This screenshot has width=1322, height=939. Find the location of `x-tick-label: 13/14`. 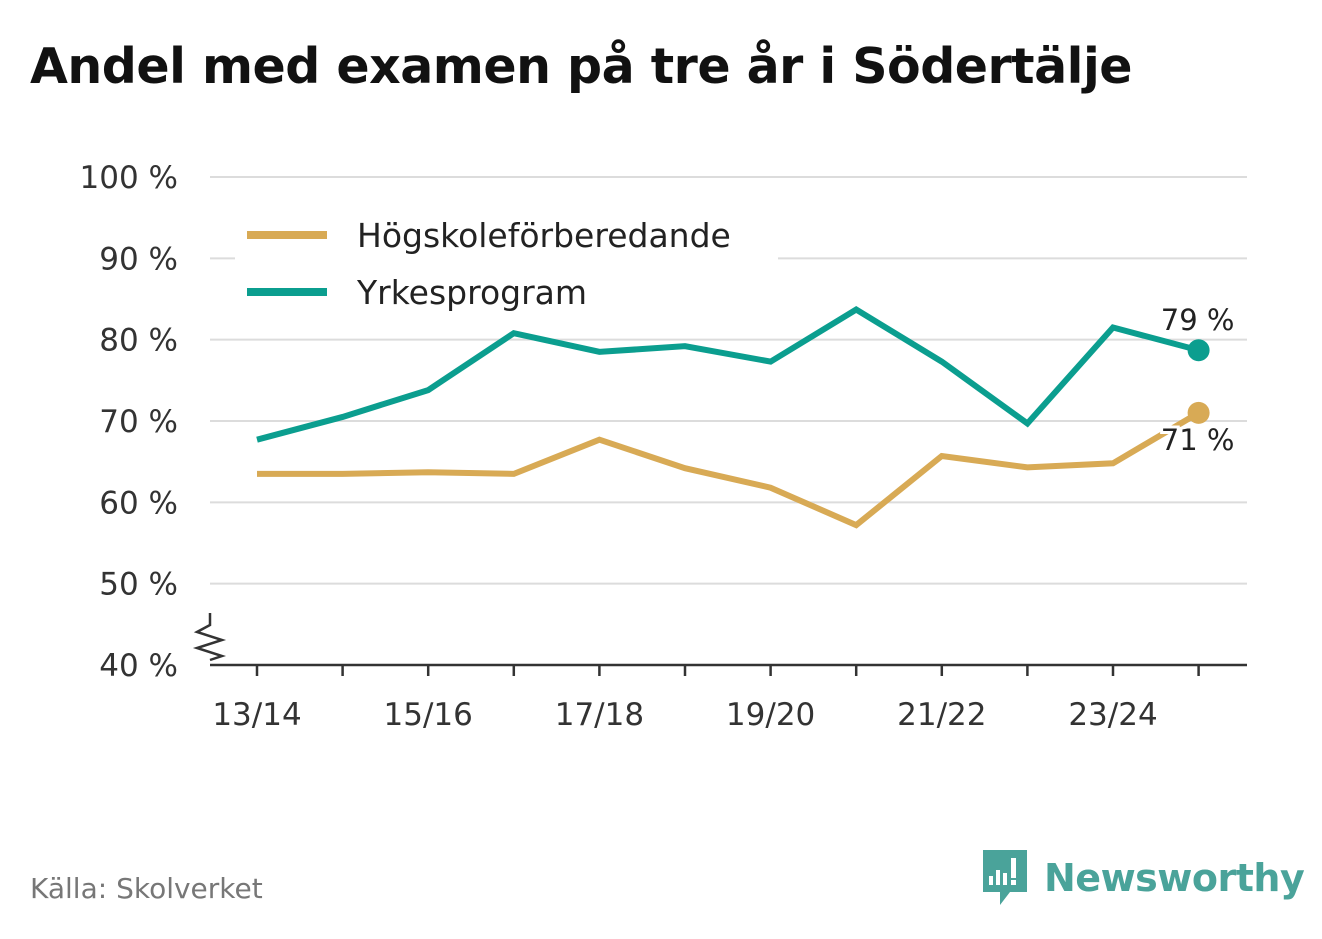

x-tick-label: 13/14 is located at coordinates (256, 715).